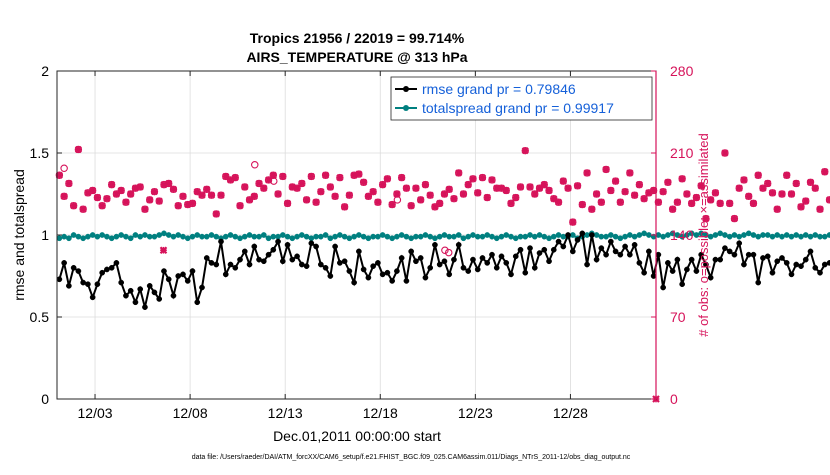 This screenshot has width=830, height=475. I want to click on right-y-tick-label: 210, so click(682, 153).